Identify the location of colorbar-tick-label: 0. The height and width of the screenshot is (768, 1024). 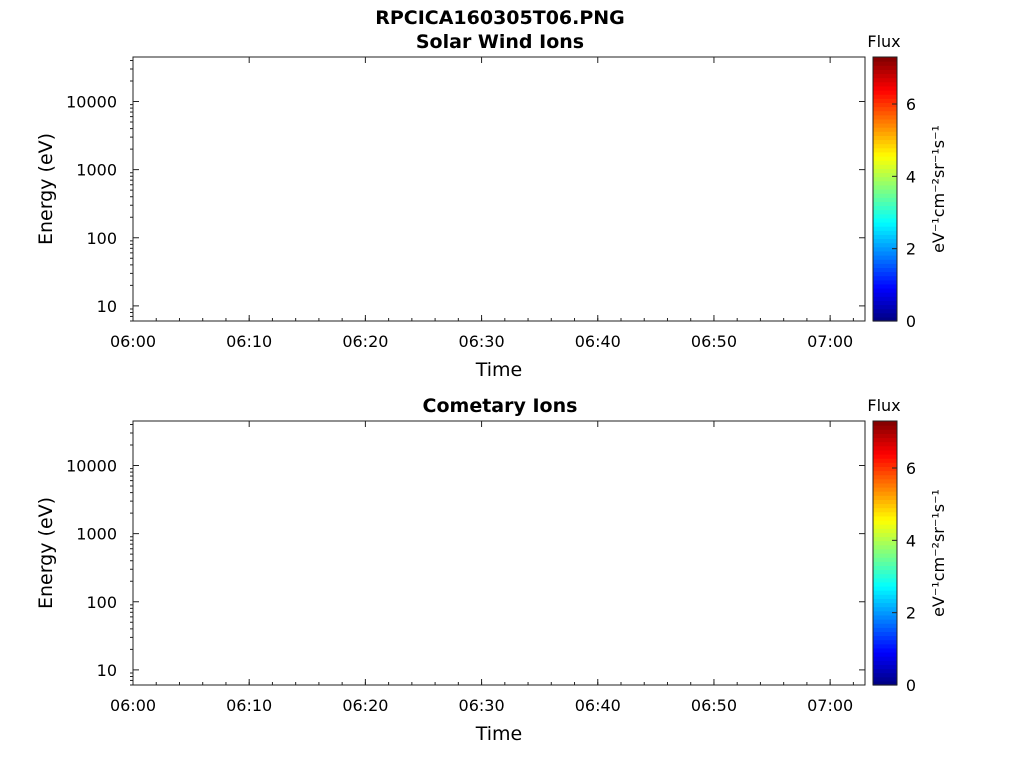
(911, 321).